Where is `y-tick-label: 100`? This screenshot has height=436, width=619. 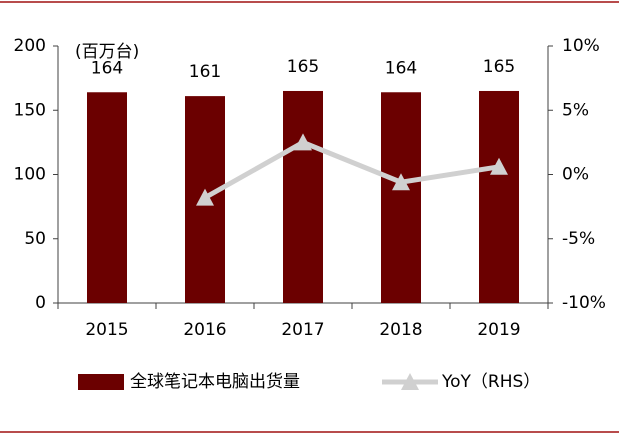 y-tick-label: 100 is located at coordinates (30, 175).